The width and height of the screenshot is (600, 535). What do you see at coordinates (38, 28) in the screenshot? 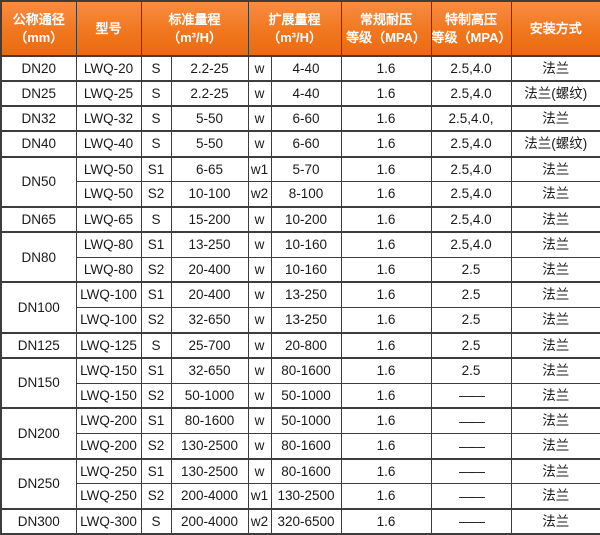
I see `header-nominal-diameter: 公称通径 （mm）` at bounding box center [38, 28].